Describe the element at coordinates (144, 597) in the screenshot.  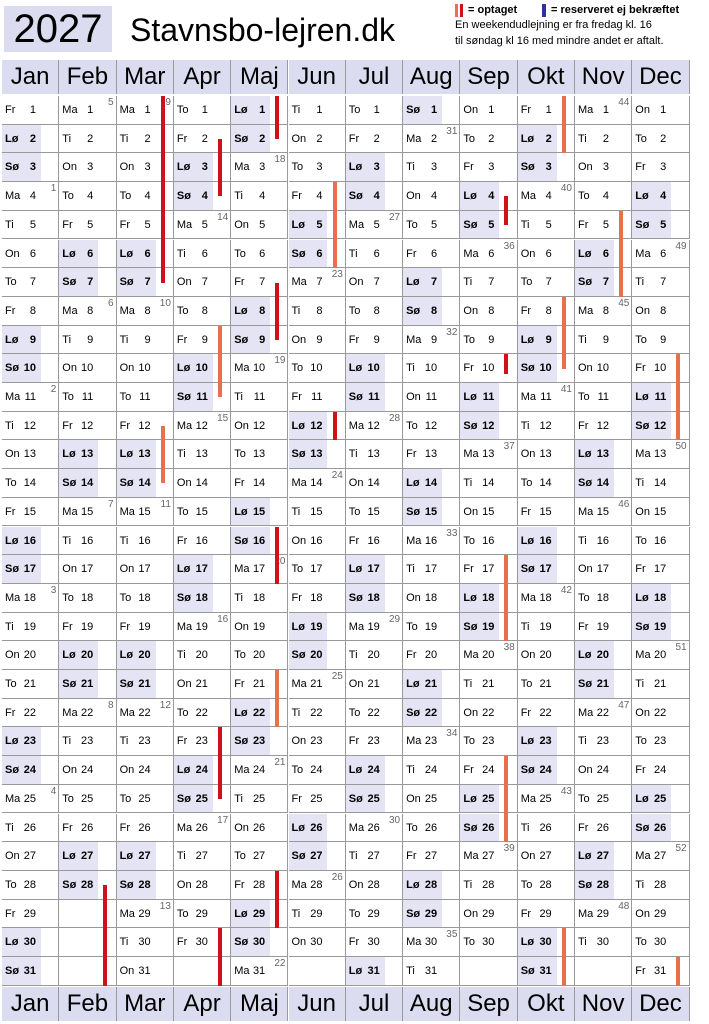
I see `day-number: 18` at that location.